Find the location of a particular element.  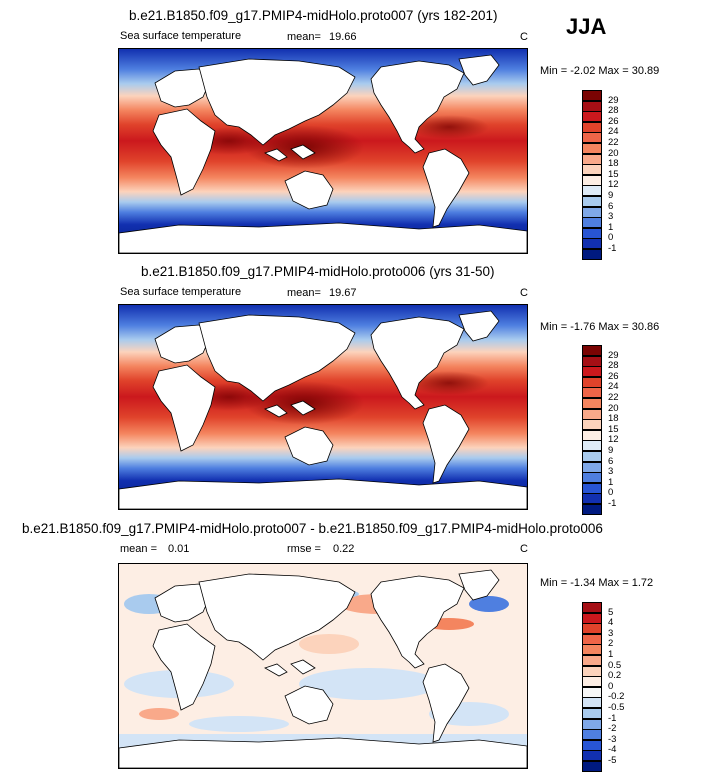

colorbar-tick-label: -0.2 is located at coordinates (616, 697).